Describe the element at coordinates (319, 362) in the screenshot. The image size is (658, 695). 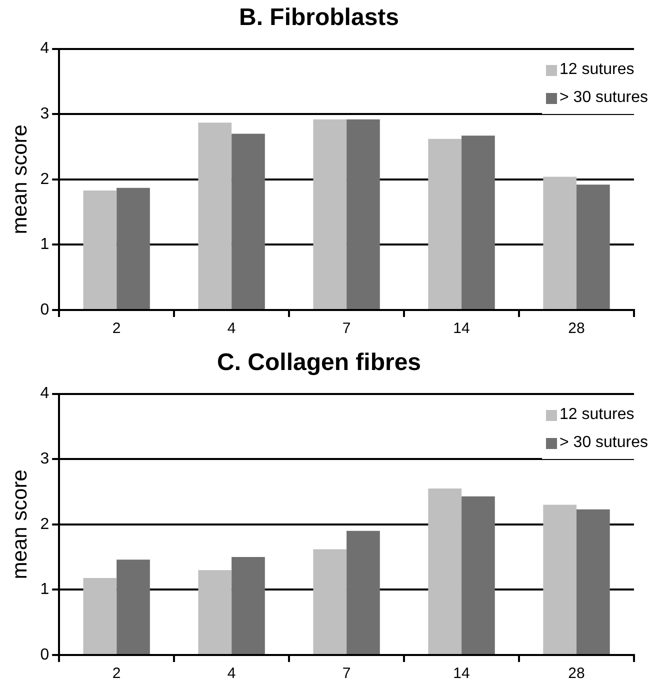
I see `chart-title: C. Collagen fibres` at that location.